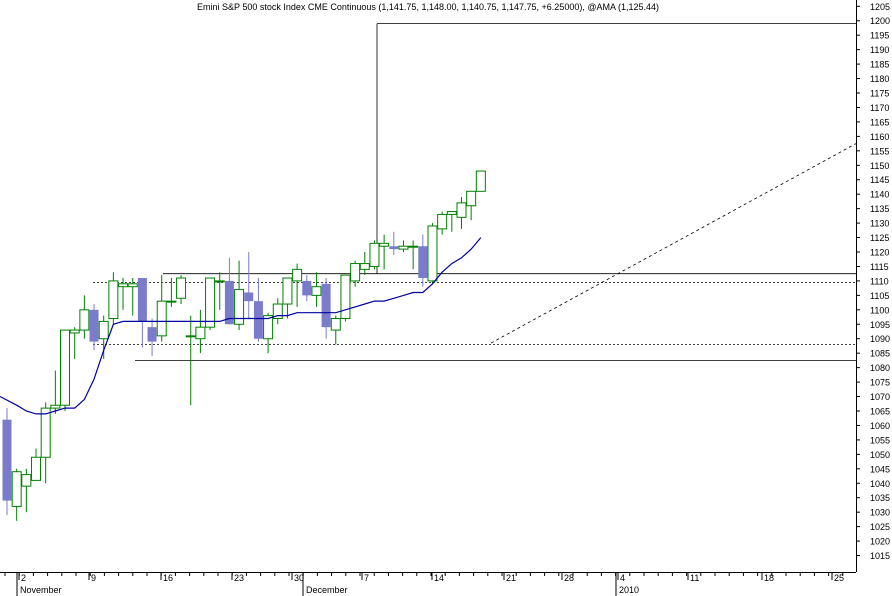  Describe the element at coordinates (880, 383) in the screenshot. I see `price-tick-label: 1075` at that location.